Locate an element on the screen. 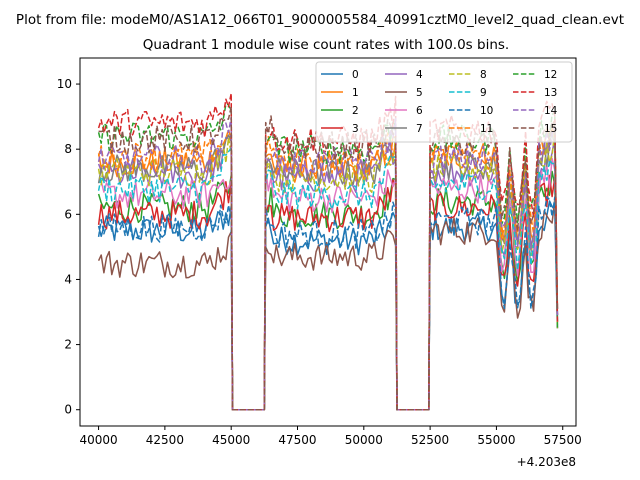  legend-label: 6 is located at coordinates (419, 111).